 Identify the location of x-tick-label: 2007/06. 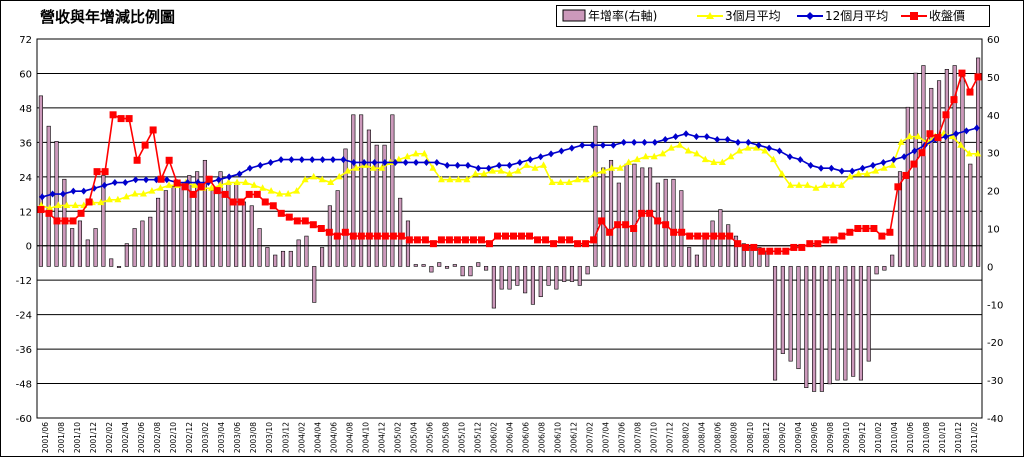
(622, 437).